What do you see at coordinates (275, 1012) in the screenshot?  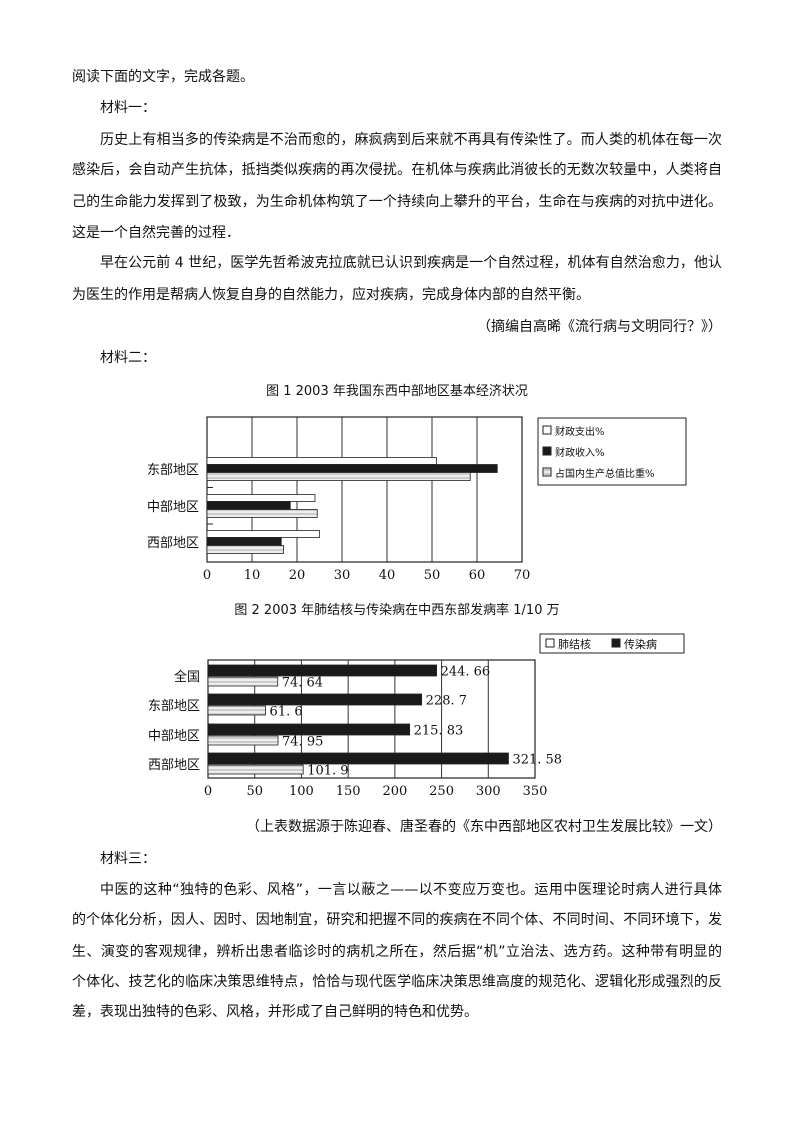 I see `material3-line: 差，表现出独特的色彩、风格，并形成了自己鲜明的特色和优势。` at bounding box center [275, 1012].